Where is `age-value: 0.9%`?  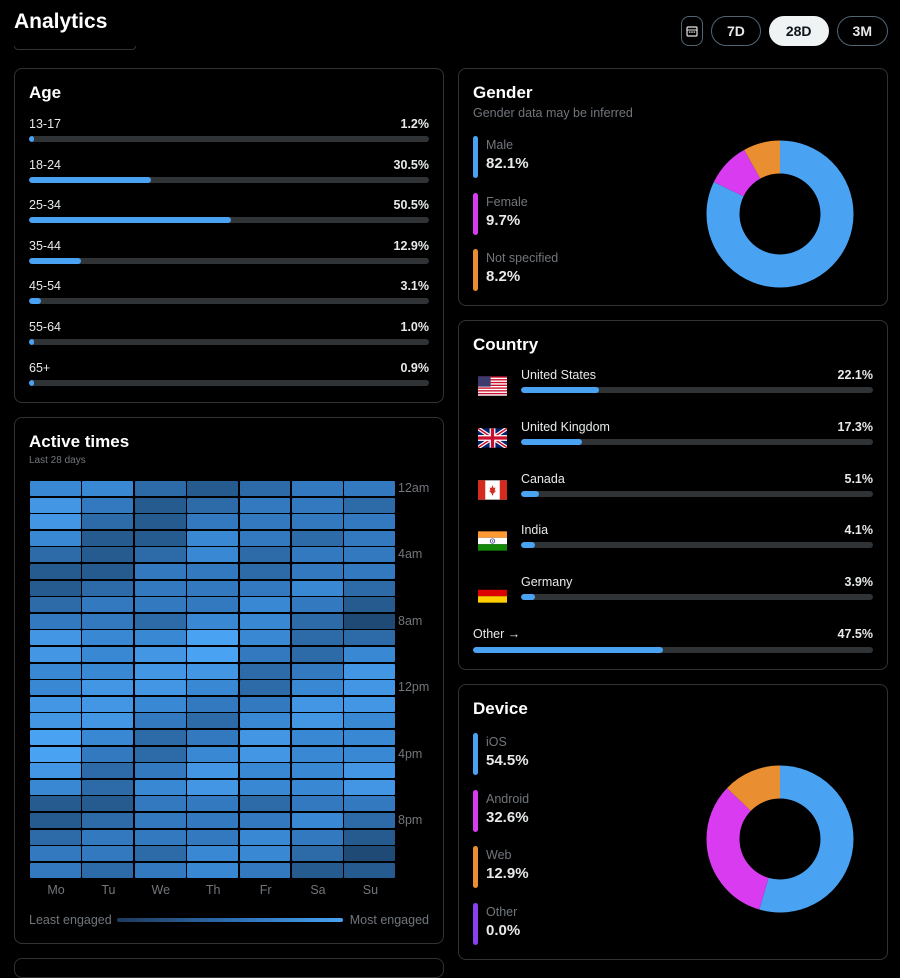 age-value: 0.9% is located at coordinates (415, 367).